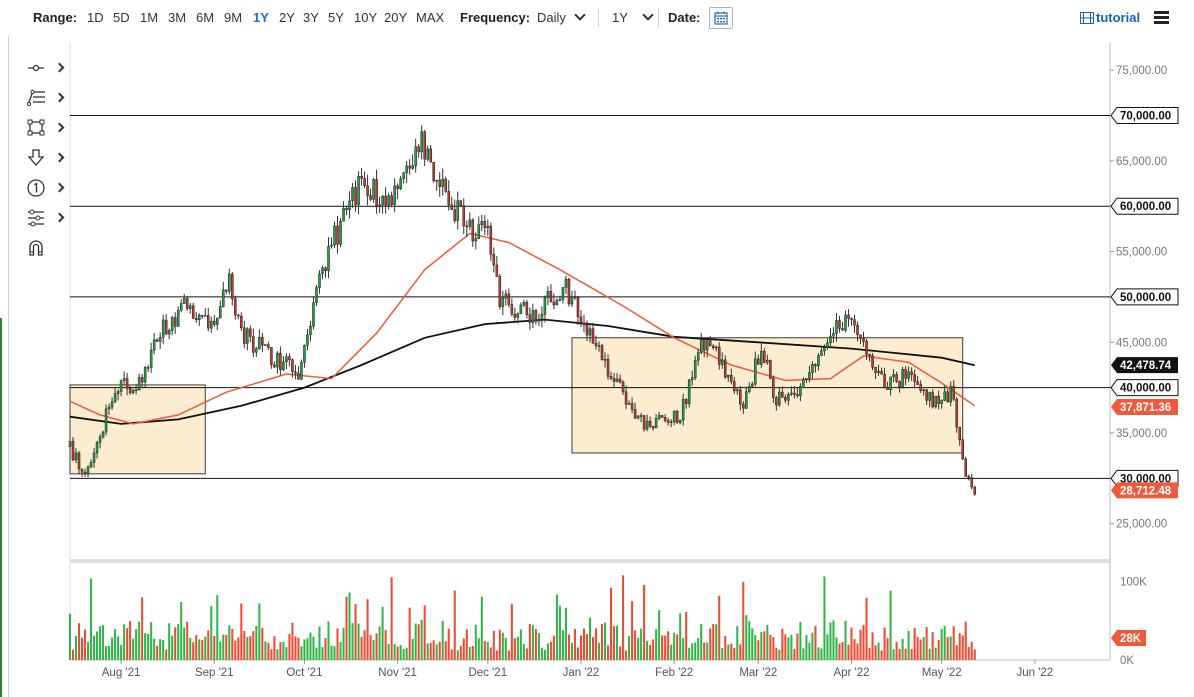  Describe the element at coordinates (36, 218) in the screenshot. I see `measure-icon` at that location.